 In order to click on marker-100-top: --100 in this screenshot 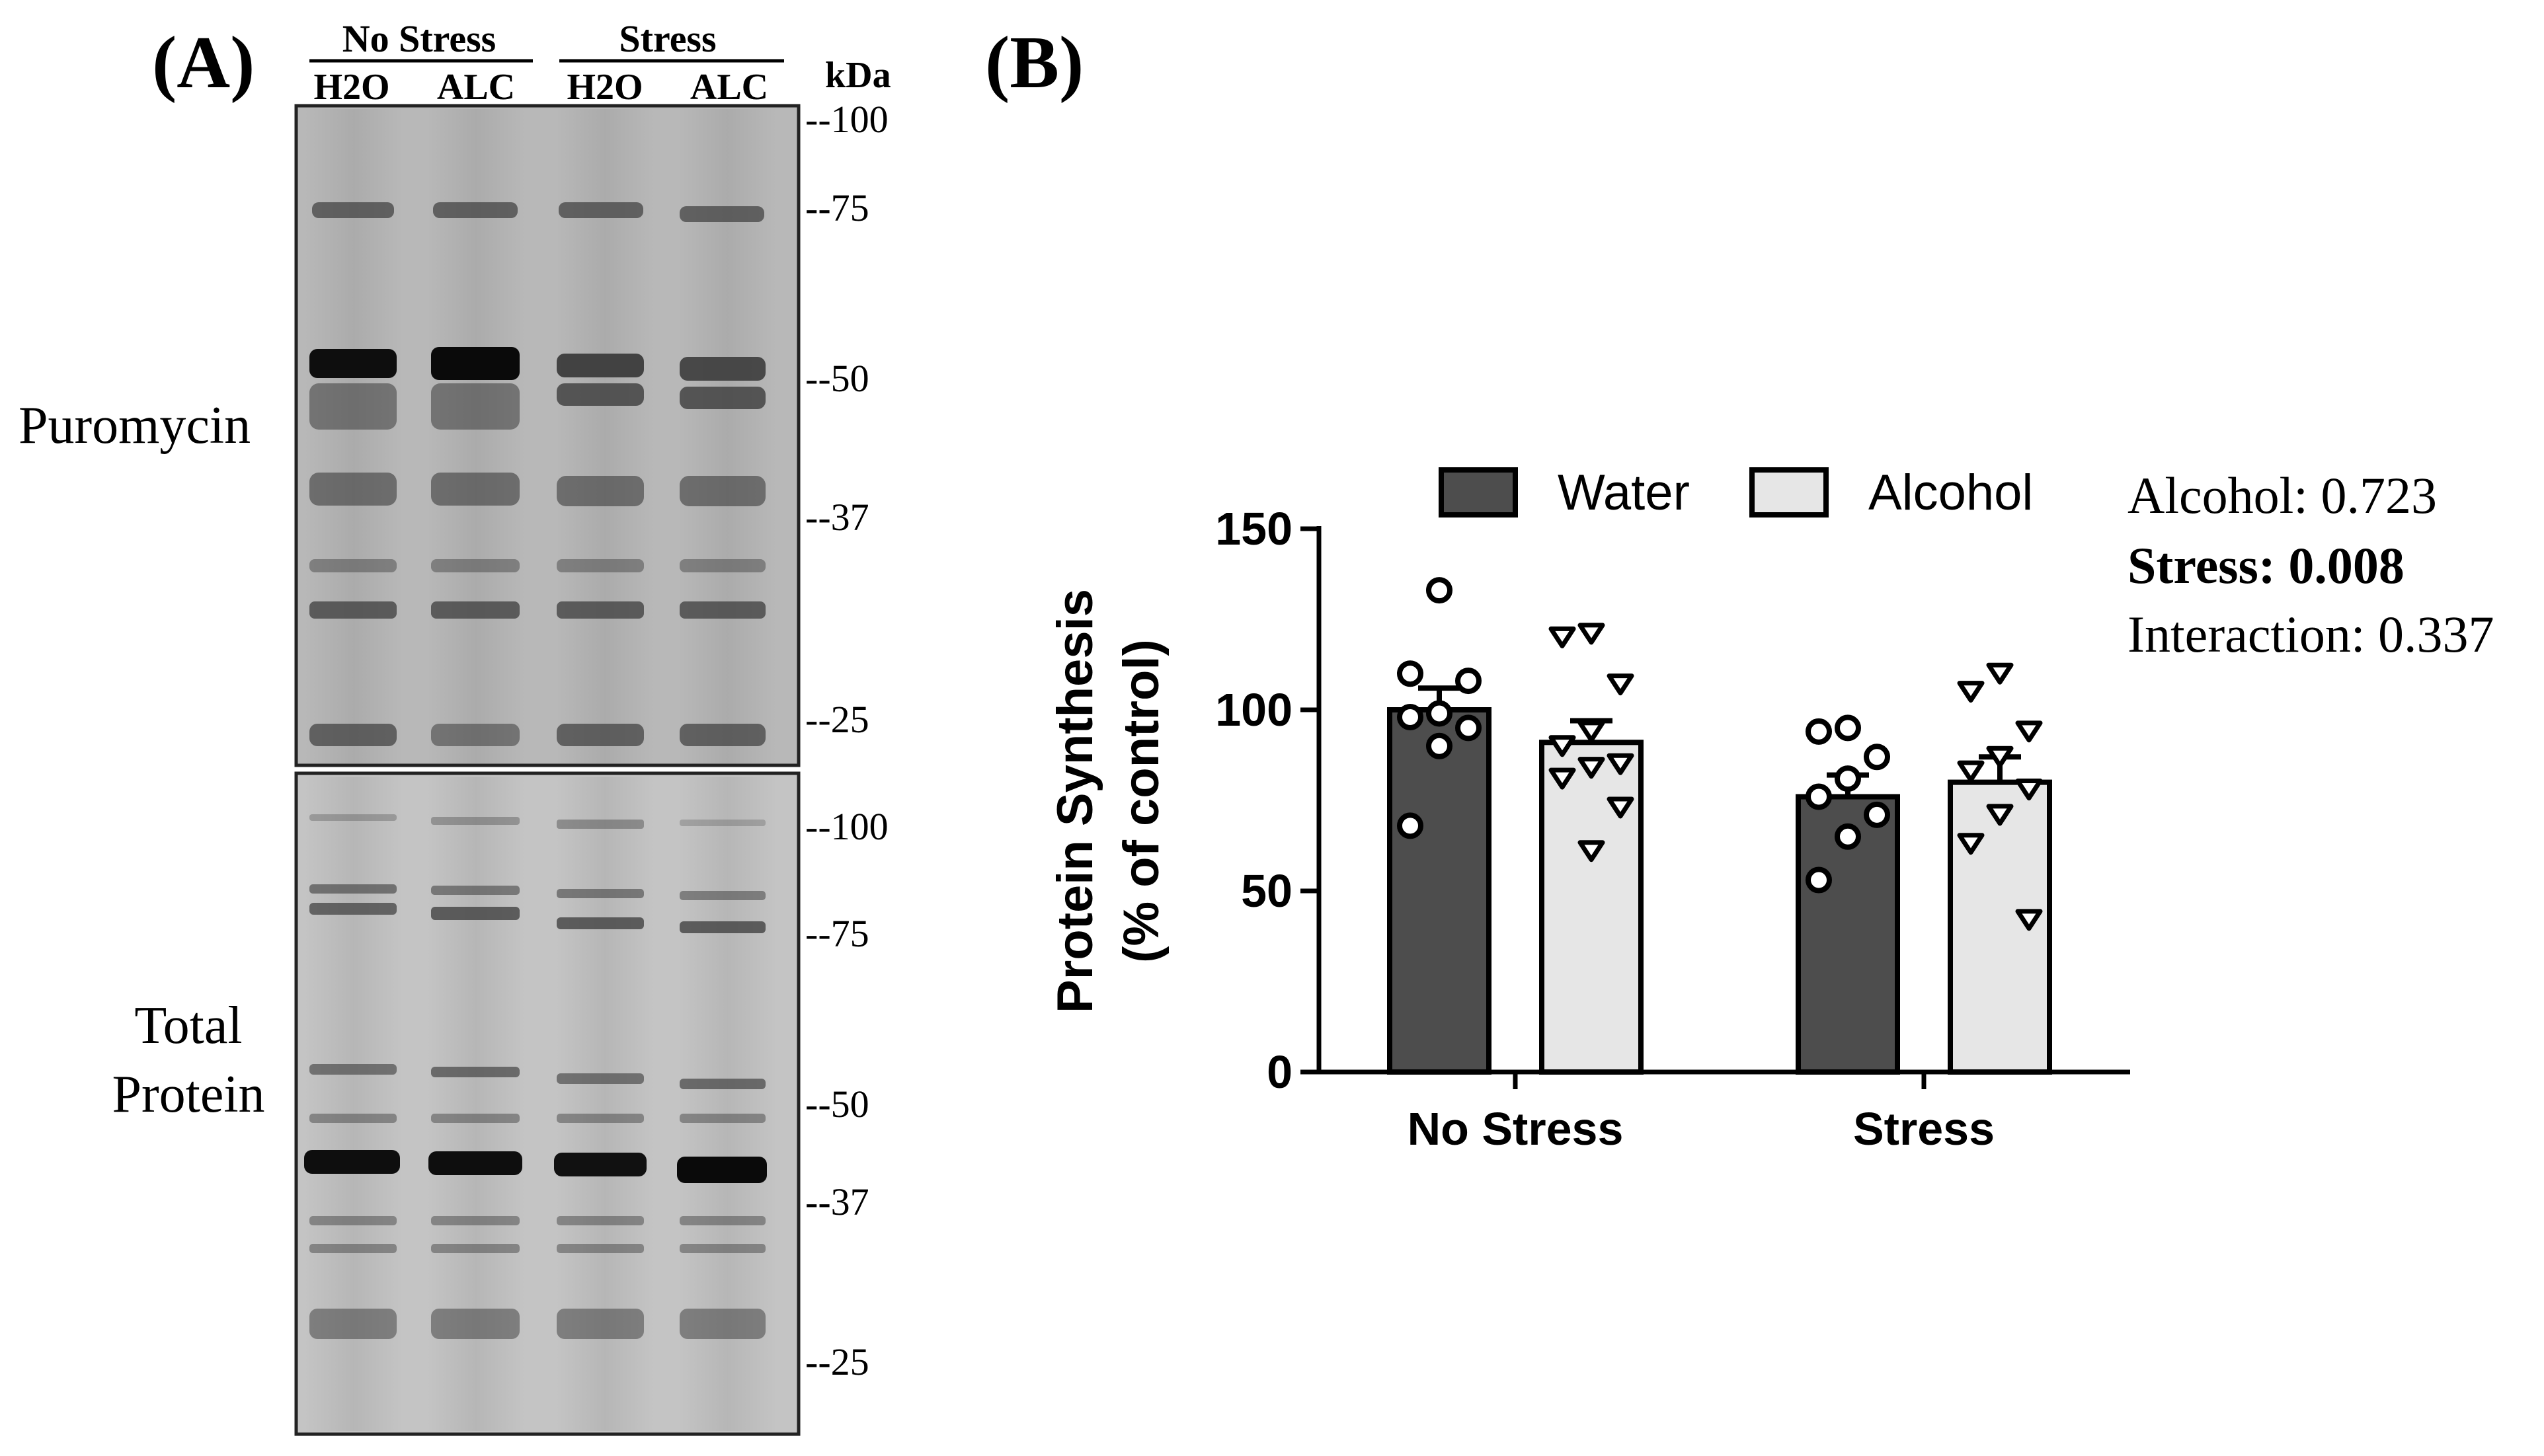, I will do `click(847, 119)`.